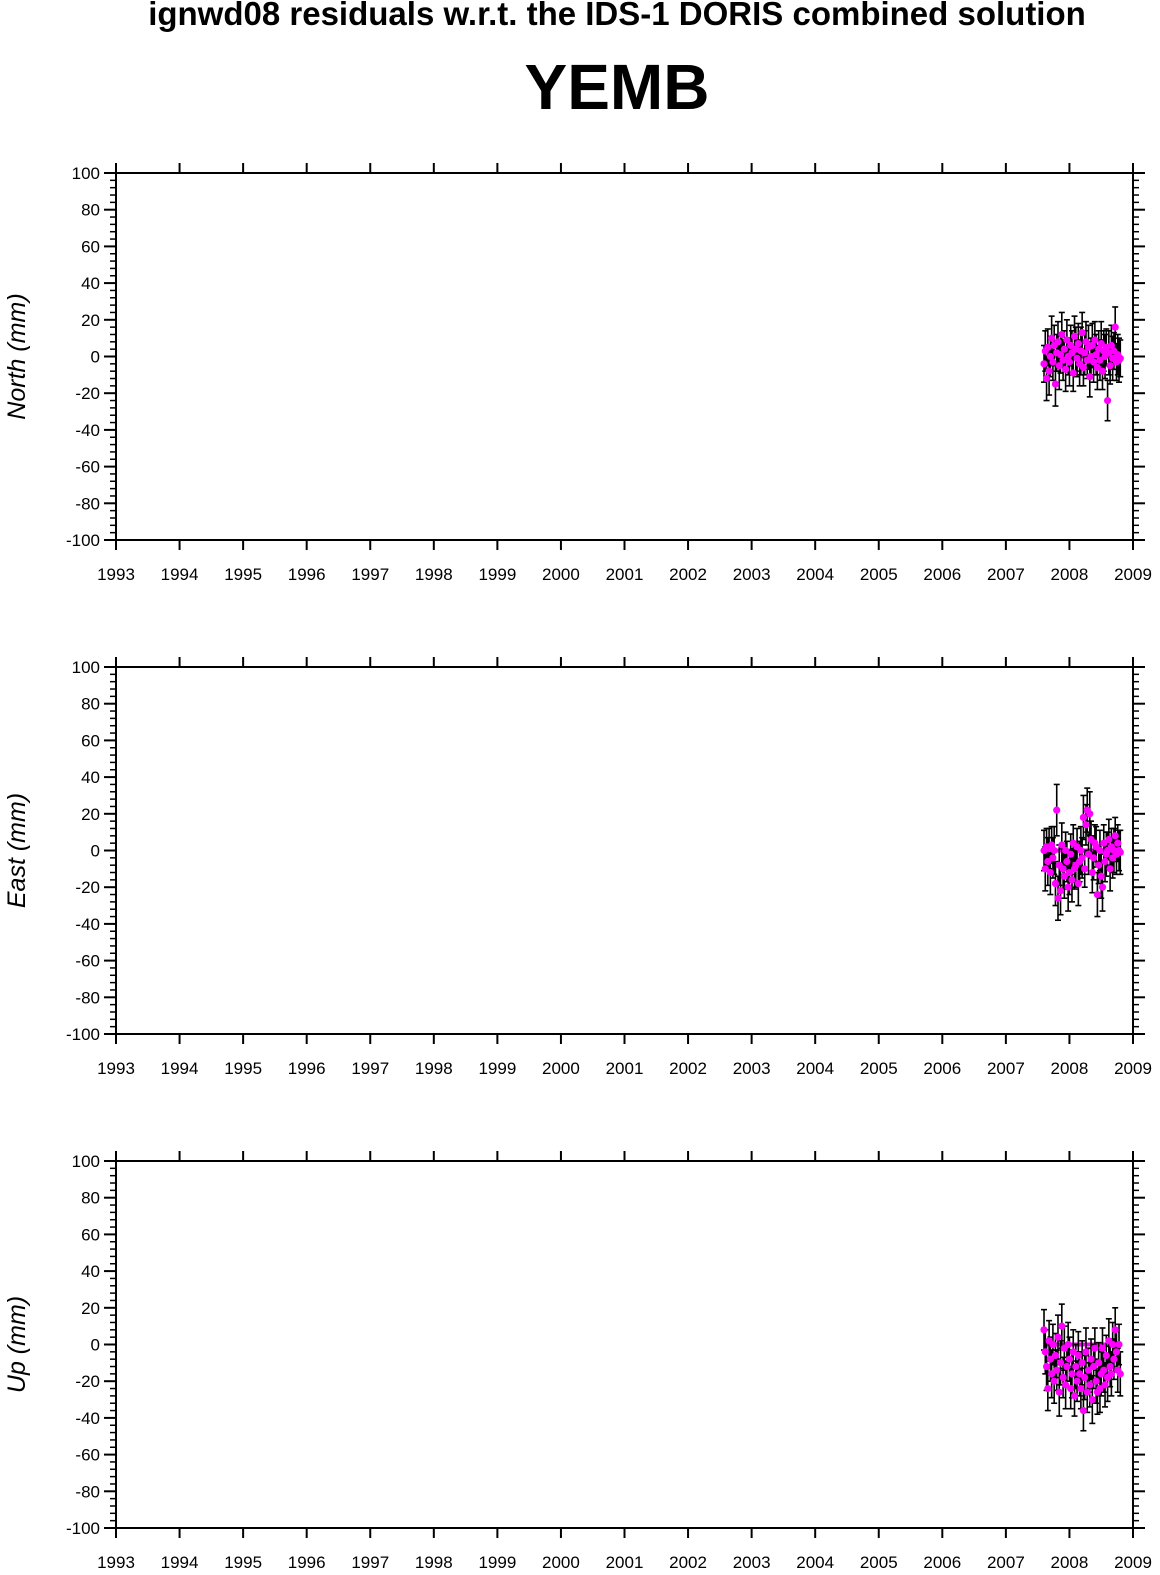 This screenshot has width=1160, height=1575. I want to click on y-tick-label: -40, so click(87, 924).